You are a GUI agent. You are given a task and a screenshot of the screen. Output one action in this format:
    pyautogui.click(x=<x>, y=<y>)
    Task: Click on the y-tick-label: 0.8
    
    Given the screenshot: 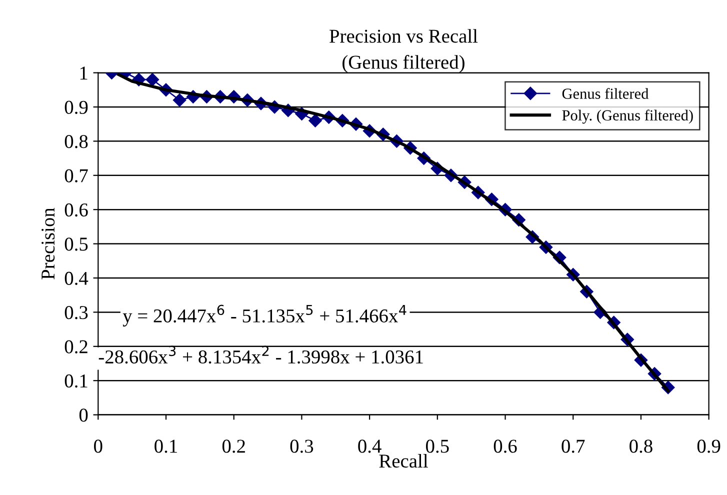 What is the action you would take?
    pyautogui.click(x=76, y=141)
    